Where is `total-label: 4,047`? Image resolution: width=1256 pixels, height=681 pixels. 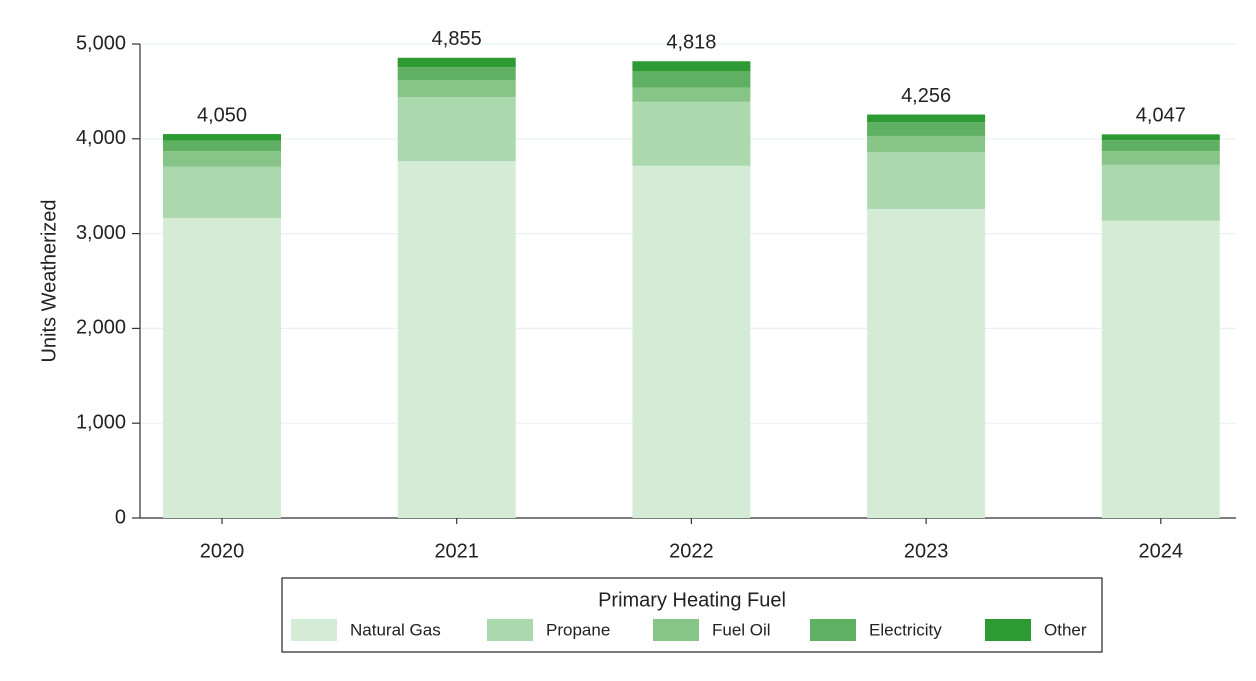 total-label: 4,047 is located at coordinates (1161, 116).